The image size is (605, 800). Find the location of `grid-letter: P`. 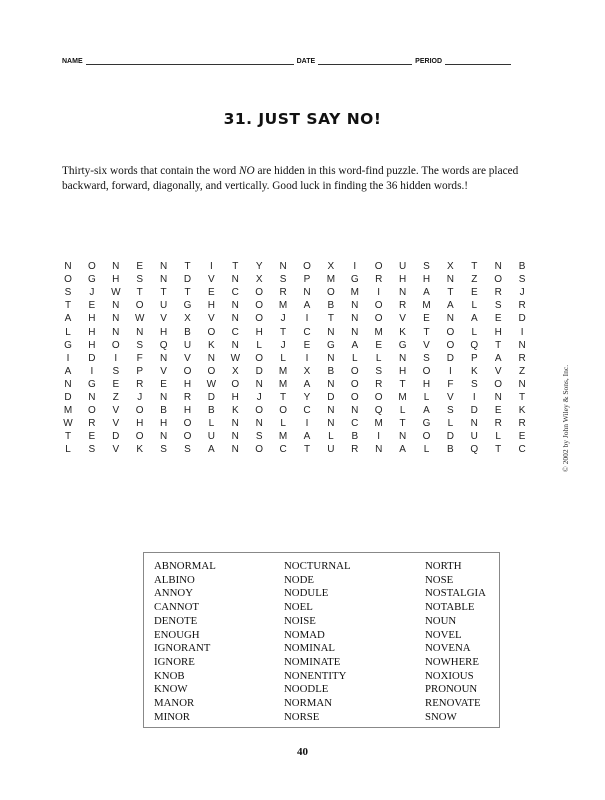

grid-letter: P is located at coordinates (474, 358).